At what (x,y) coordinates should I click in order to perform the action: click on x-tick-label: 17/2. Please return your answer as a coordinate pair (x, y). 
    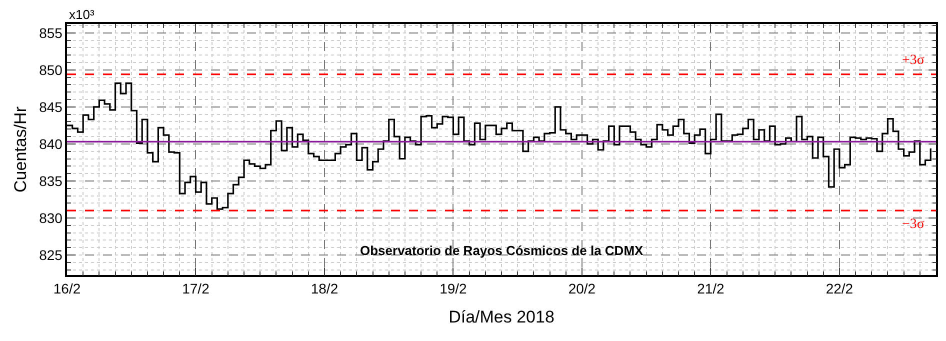
    Looking at the image, I should click on (196, 288).